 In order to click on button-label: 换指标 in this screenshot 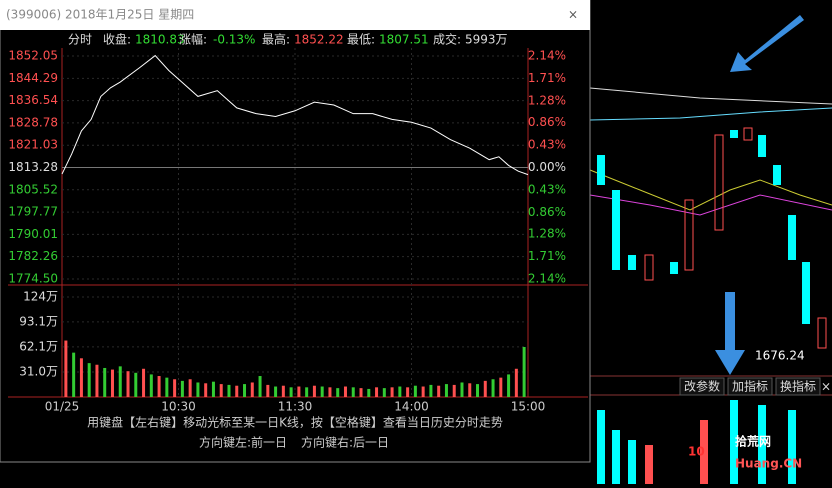, I will do `click(798, 386)`.